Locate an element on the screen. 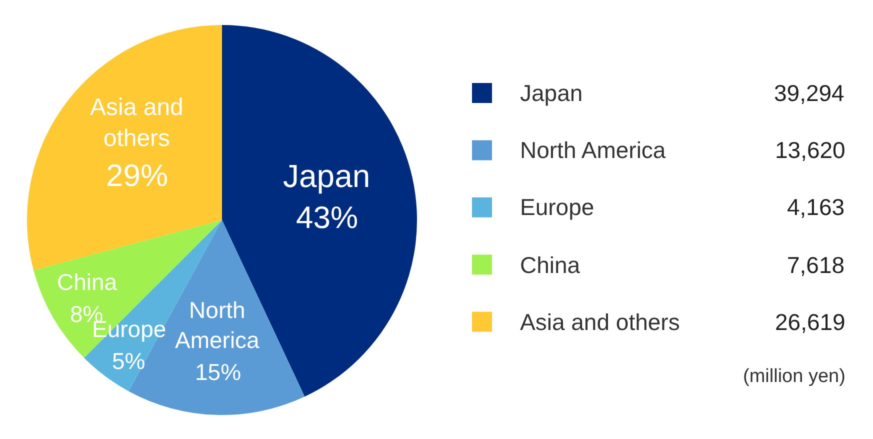 The width and height of the screenshot is (873, 439). slice-label: North America is located at coordinates (217, 325).